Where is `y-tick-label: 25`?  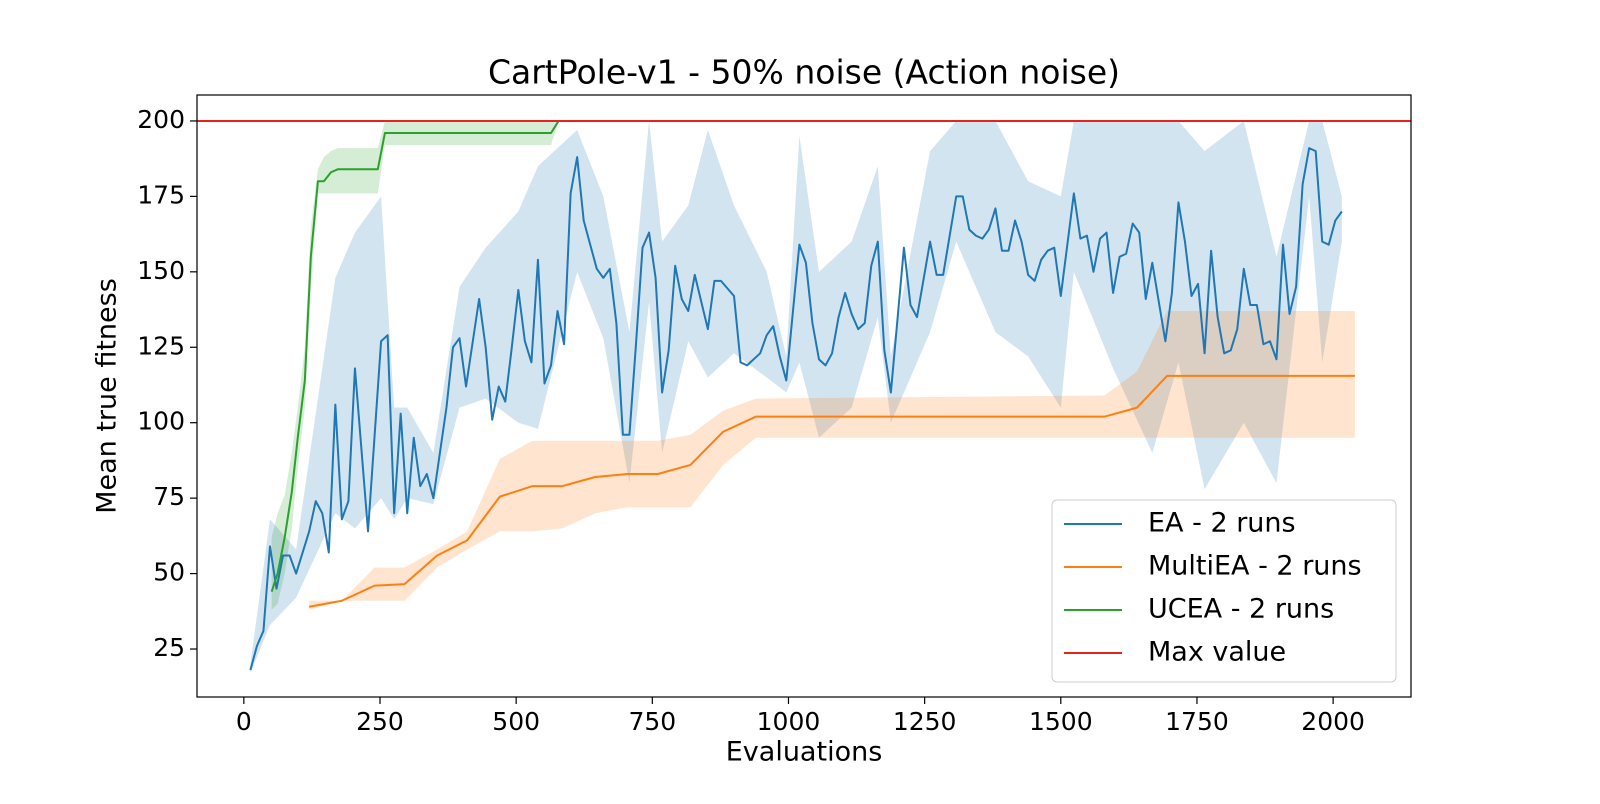
y-tick-label: 25 is located at coordinates (169, 647).